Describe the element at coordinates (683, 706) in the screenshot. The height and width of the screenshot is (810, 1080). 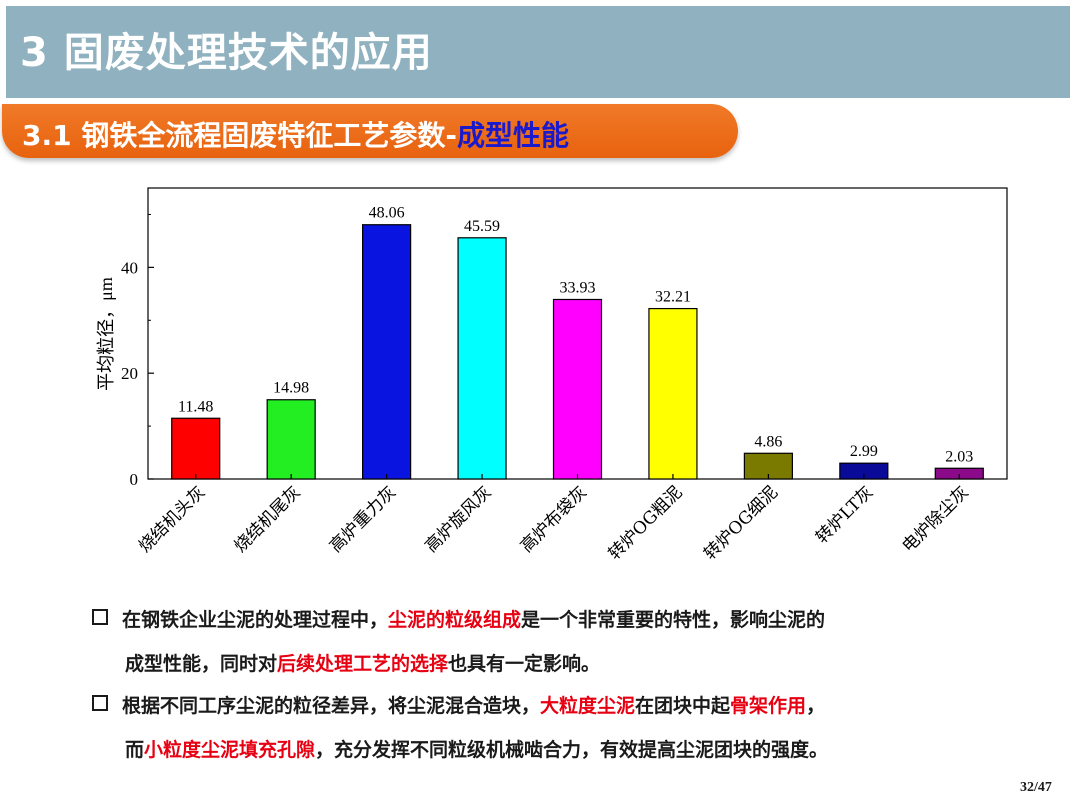
I see `text-run: 在团块中起` at that location.